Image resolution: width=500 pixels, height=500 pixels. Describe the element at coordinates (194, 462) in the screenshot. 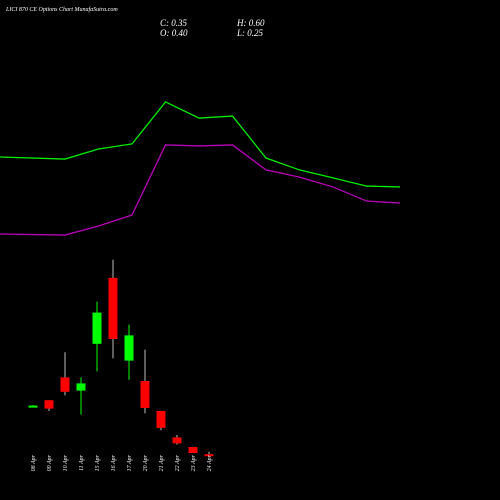

I see `x-tick-label: 23 Apr` at that location.